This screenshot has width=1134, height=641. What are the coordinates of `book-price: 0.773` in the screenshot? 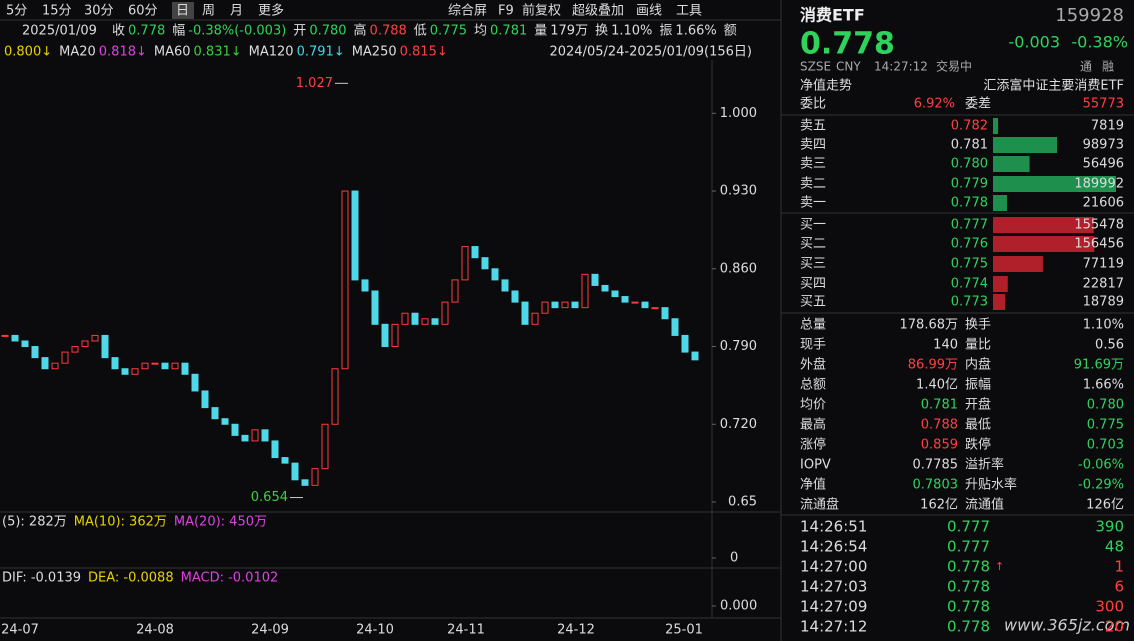 It's located at (969, 302).